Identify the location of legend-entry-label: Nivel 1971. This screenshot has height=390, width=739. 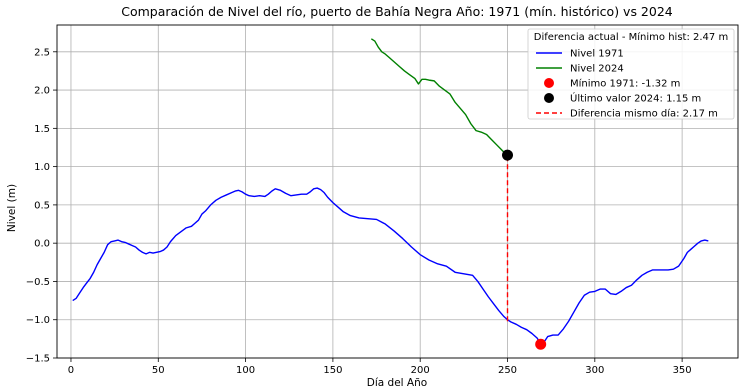
(597, 54).